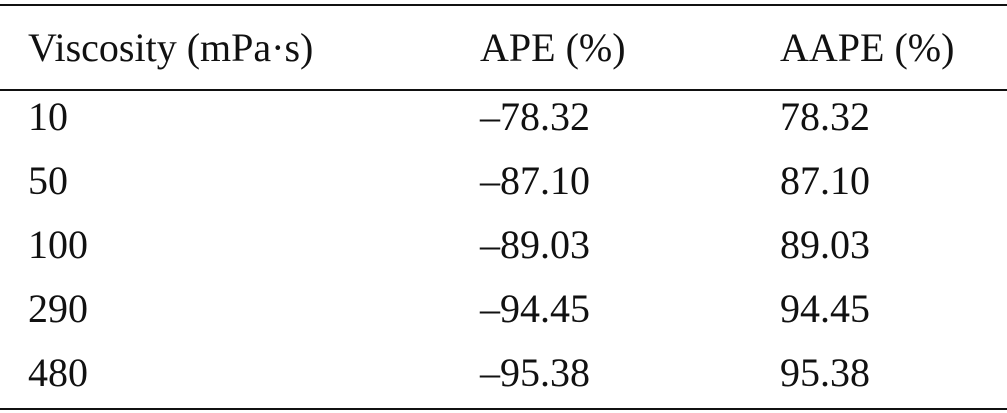  Describe the element at coordinates (503, 409) in the screenshot. I see `bottom-rule` at that location.